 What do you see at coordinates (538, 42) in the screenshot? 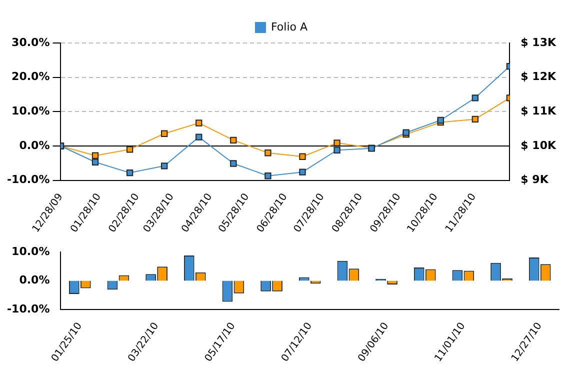
I see `y2-tick-label: $ 13K` at bounding box center [538, 42].